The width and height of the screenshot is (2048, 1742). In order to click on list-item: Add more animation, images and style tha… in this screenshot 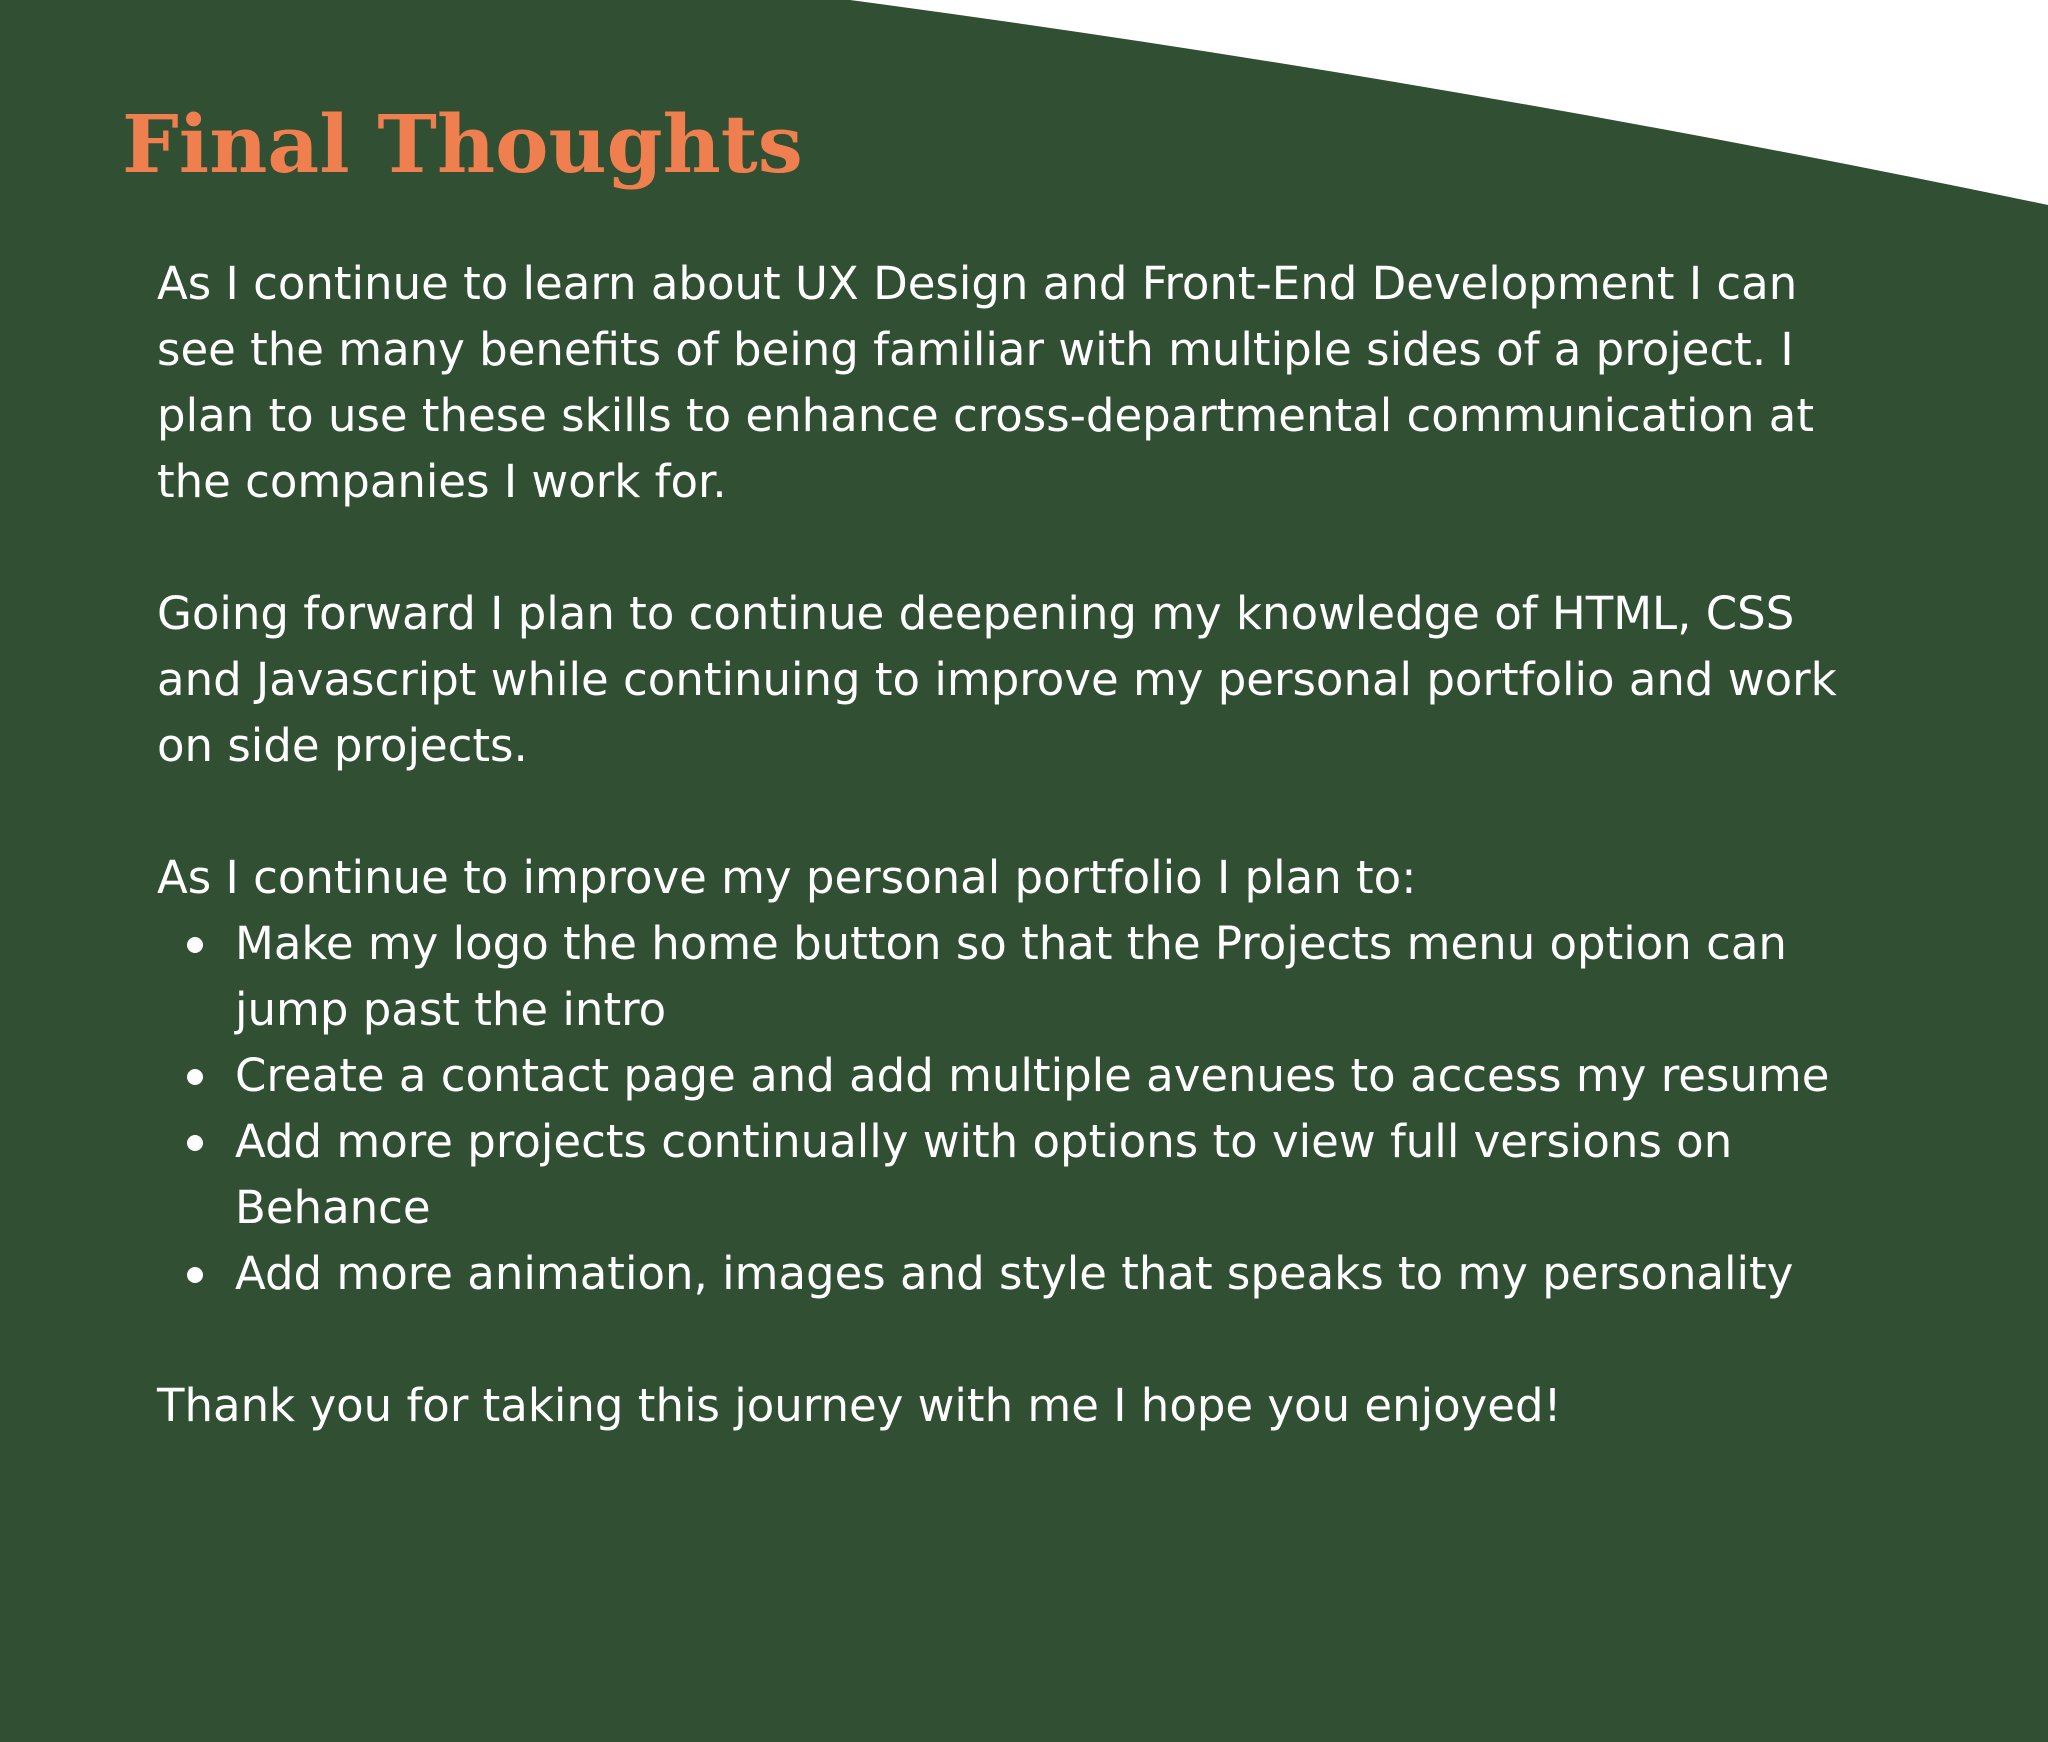, I will do `click(1017, 1274)`.